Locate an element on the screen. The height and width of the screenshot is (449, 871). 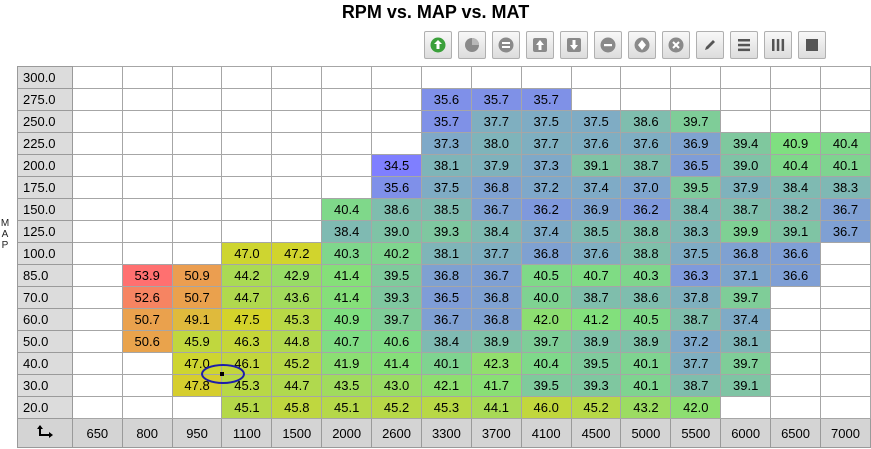
table-cell: 40.0 is located at coordinates (546, 297).